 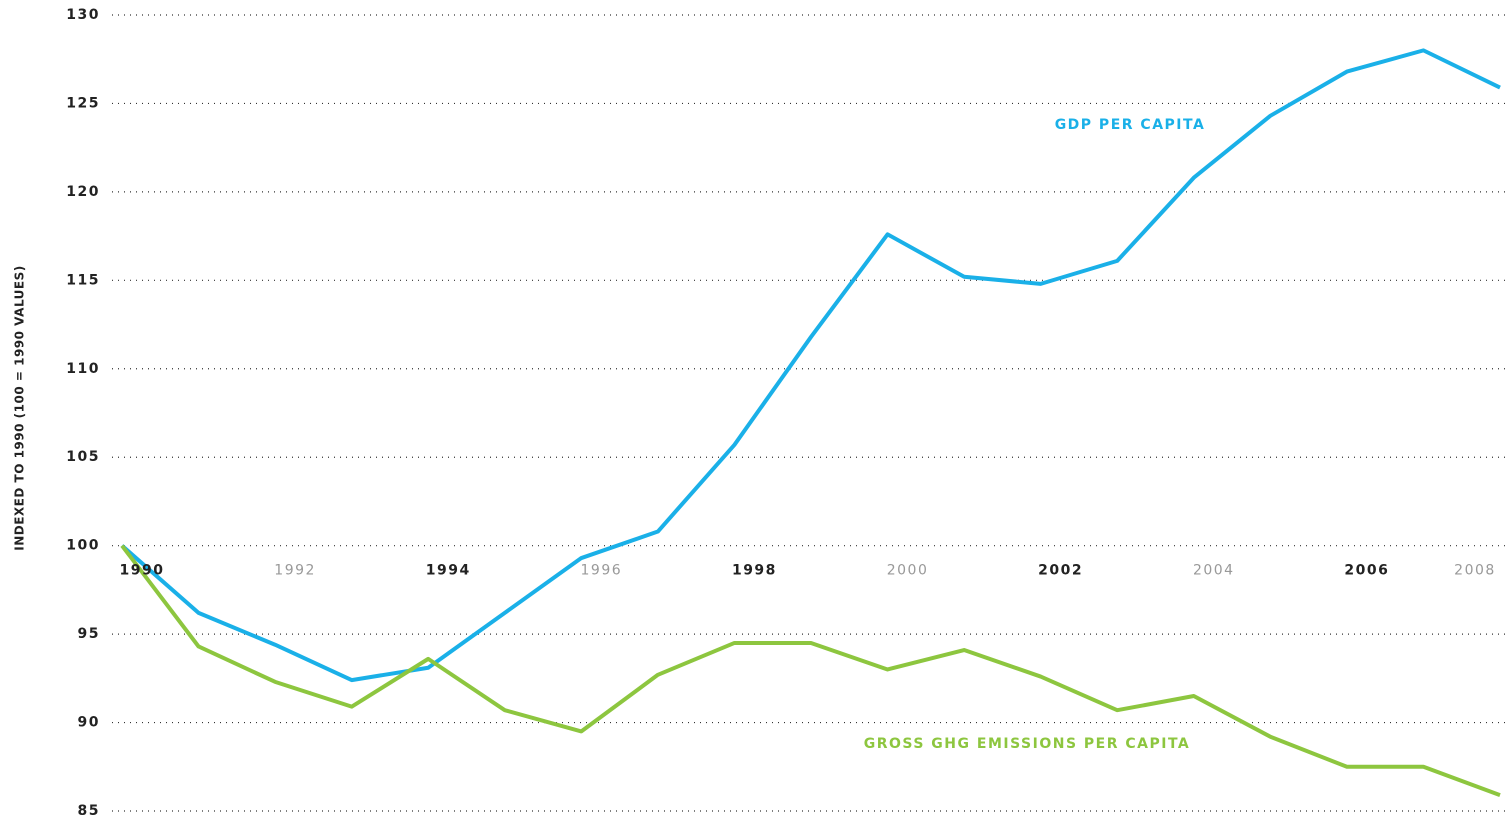 What do you see at coordinates (83, 192) in the screenshot?
I see `y-tick-label: 120` at bounding box center [83, 192].